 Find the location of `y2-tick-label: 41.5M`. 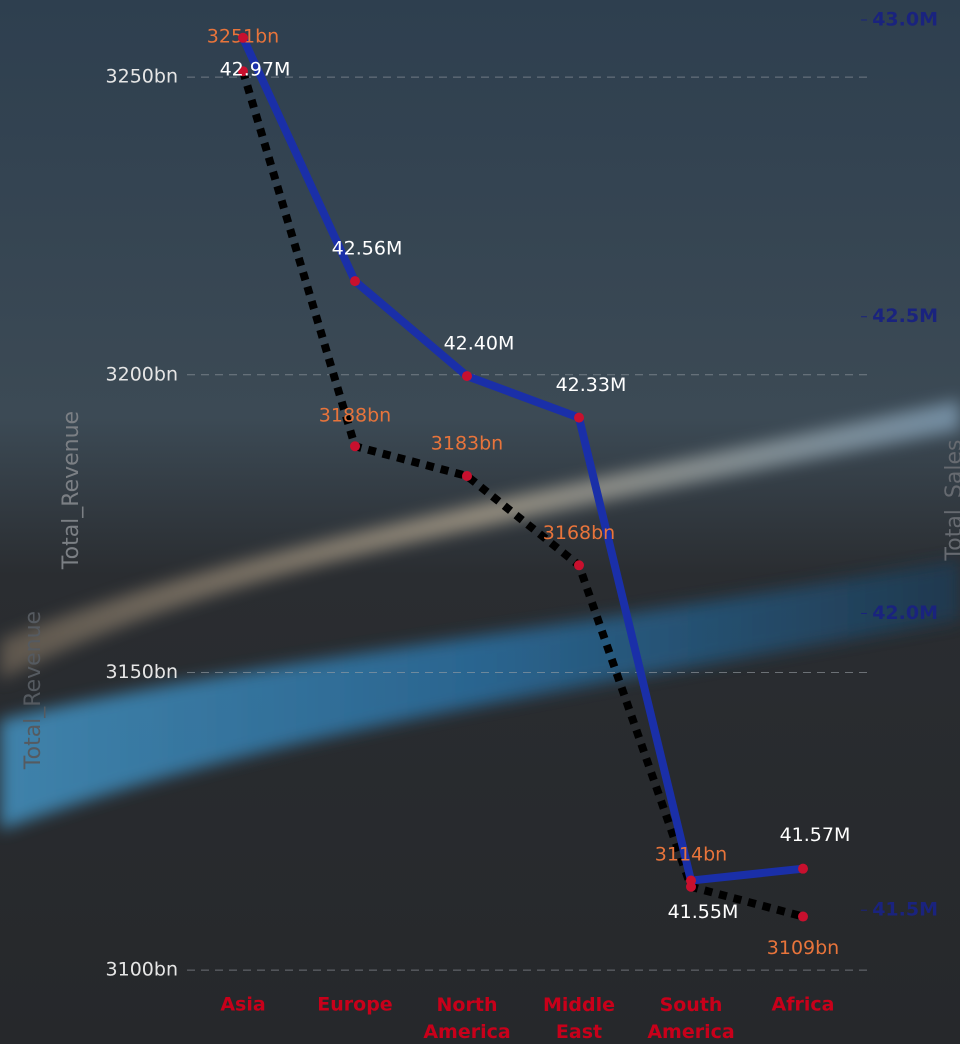

y2-tick-label: 41.5M is located at coordinates (905, 910).